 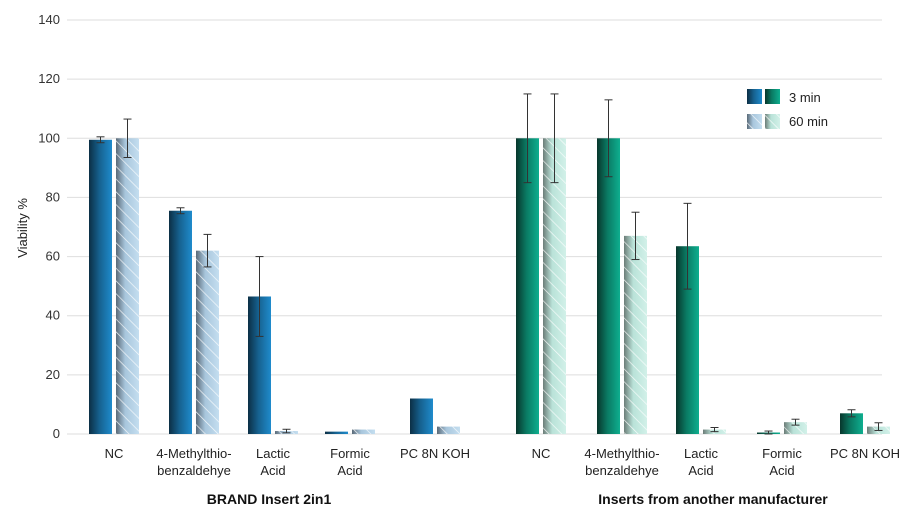 I want to click on y-tick-label: 120, so click(x=49, y=78).